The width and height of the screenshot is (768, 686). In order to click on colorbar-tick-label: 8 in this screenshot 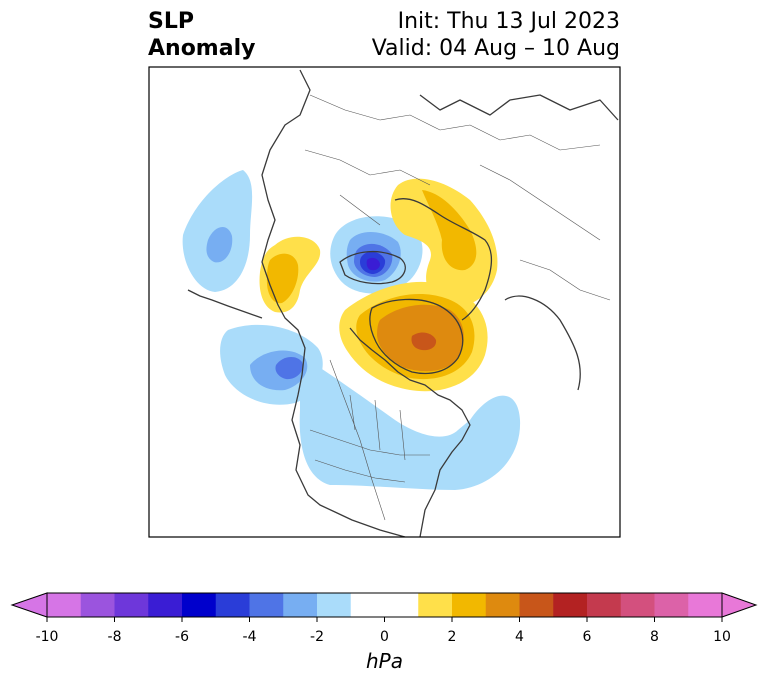, I will do `click(654, 637)`.